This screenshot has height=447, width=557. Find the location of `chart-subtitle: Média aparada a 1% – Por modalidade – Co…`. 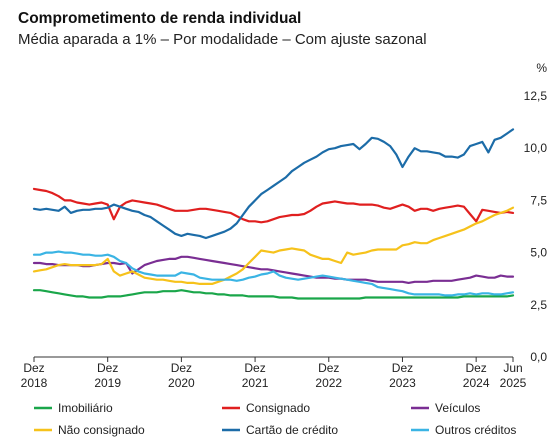

chart-subtitle: Média aparada a 1% – Por modalidade – Co… is located at coordinates (222, 39).